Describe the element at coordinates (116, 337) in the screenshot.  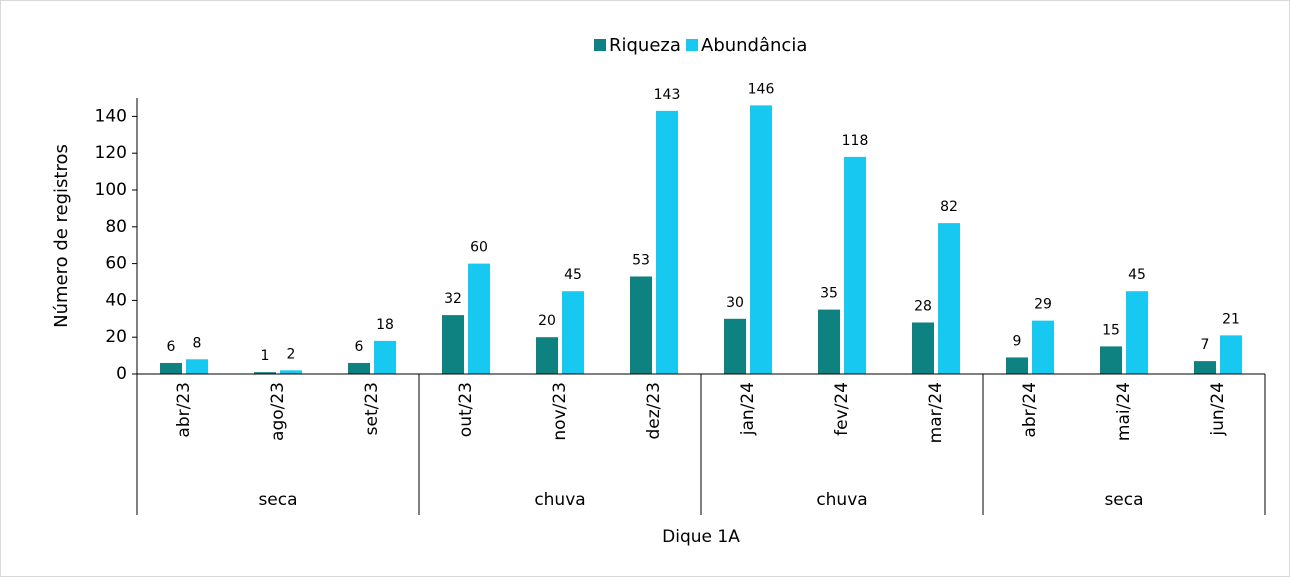
I see `y-tick-label: 20` at that location.